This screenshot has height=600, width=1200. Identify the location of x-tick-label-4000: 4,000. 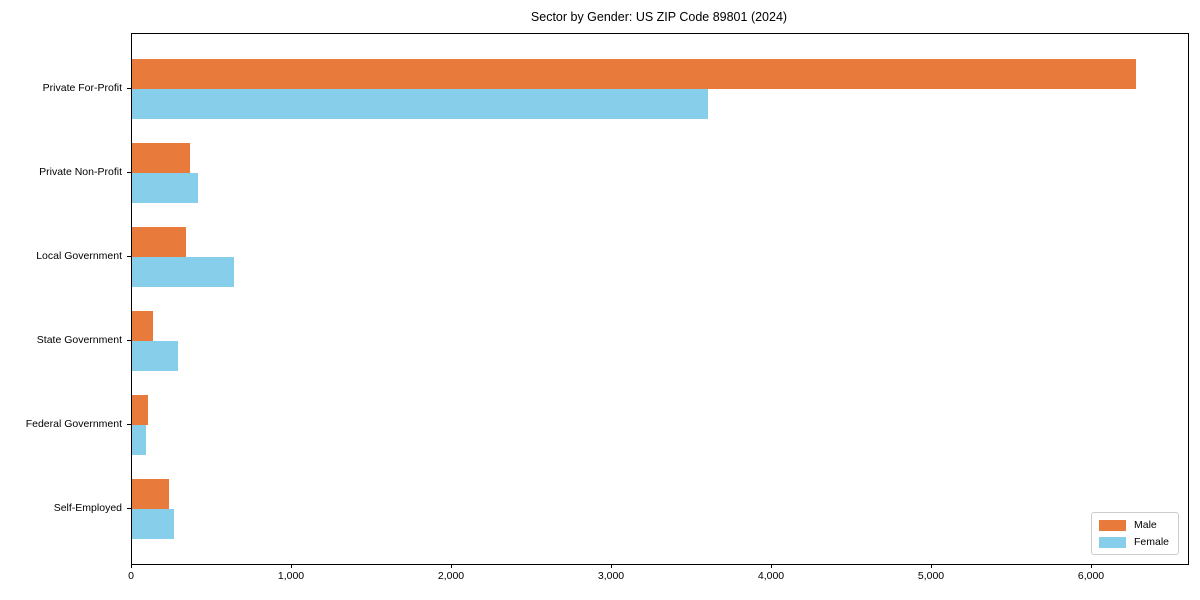
(771, 576).